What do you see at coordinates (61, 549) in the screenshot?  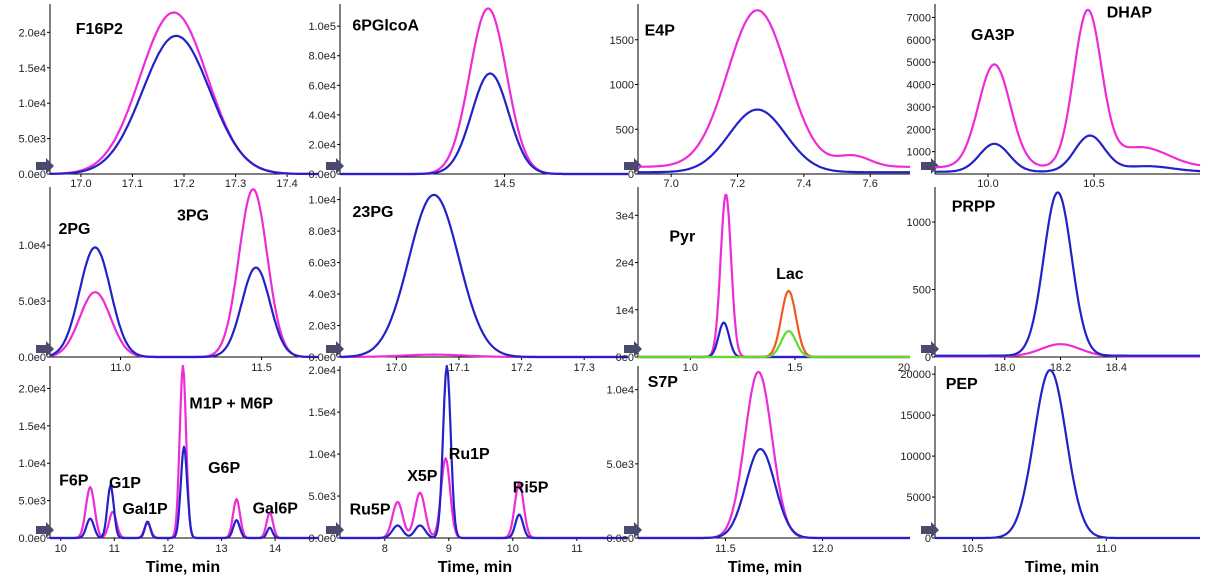 I see `x-tick-label: 10` at bounding box center [61, 549].